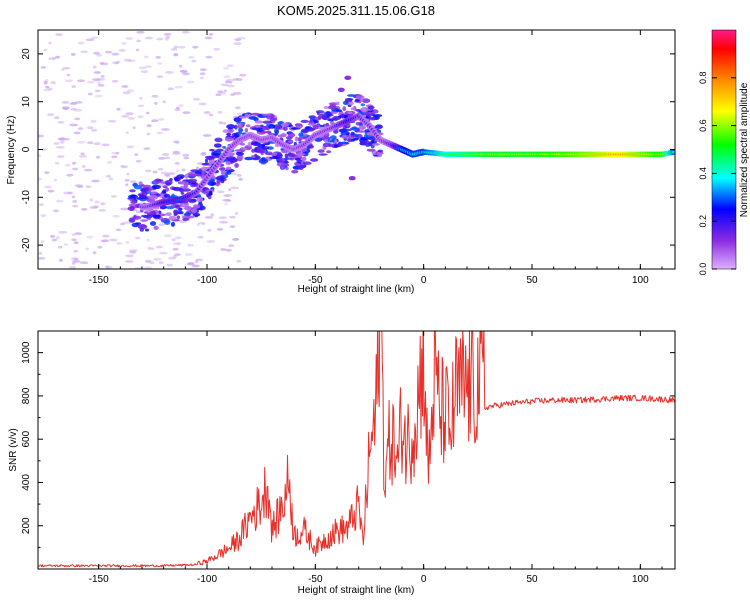  I want to click on colorbar-tick-label: 0.8, so click(703, 78).